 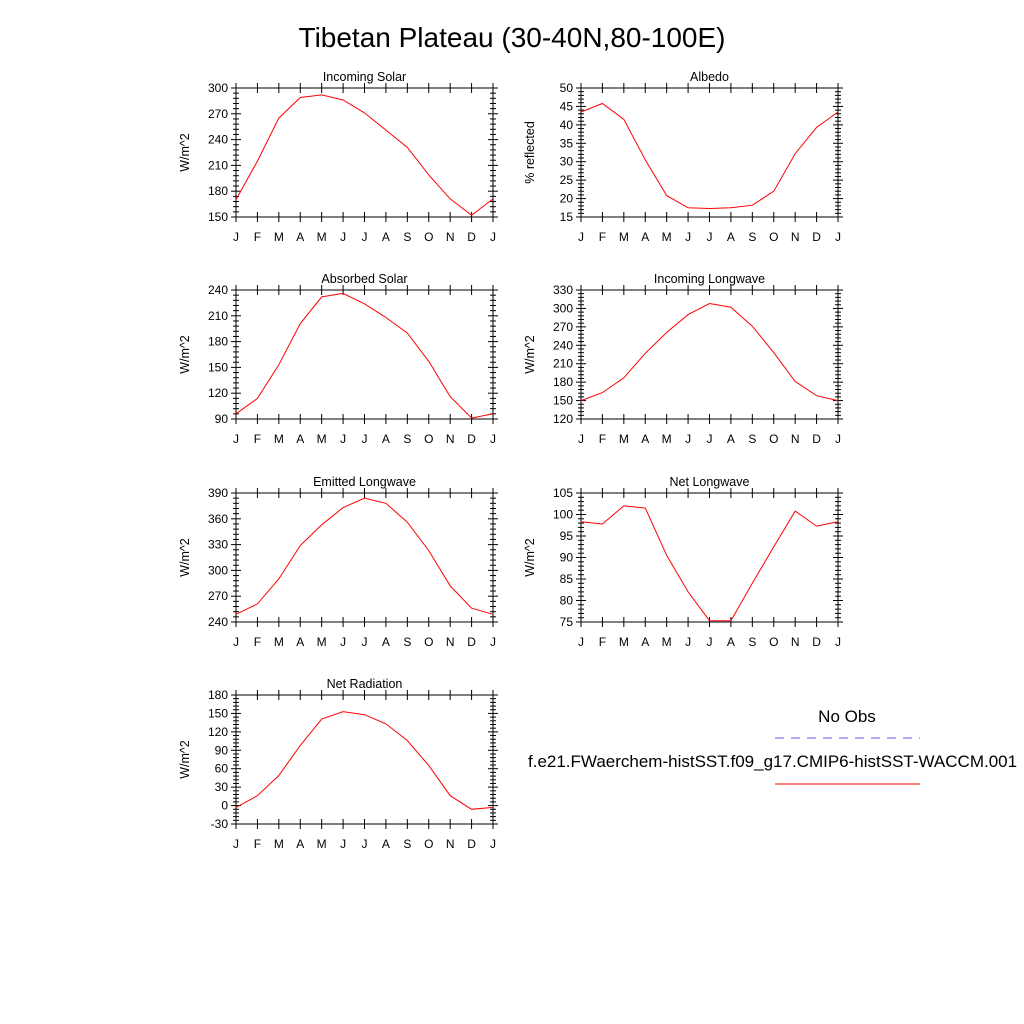 I want to click on net-longwave-axes-frame, so click(x=709, y=557).